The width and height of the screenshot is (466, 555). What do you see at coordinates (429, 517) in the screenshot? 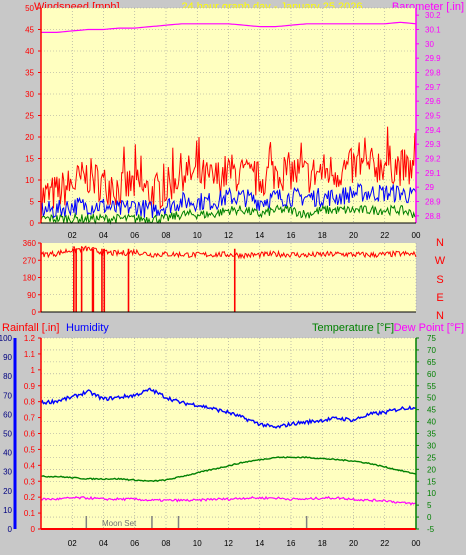
I see `temperature-tick-label: 0` at bounding box center [429, 517].